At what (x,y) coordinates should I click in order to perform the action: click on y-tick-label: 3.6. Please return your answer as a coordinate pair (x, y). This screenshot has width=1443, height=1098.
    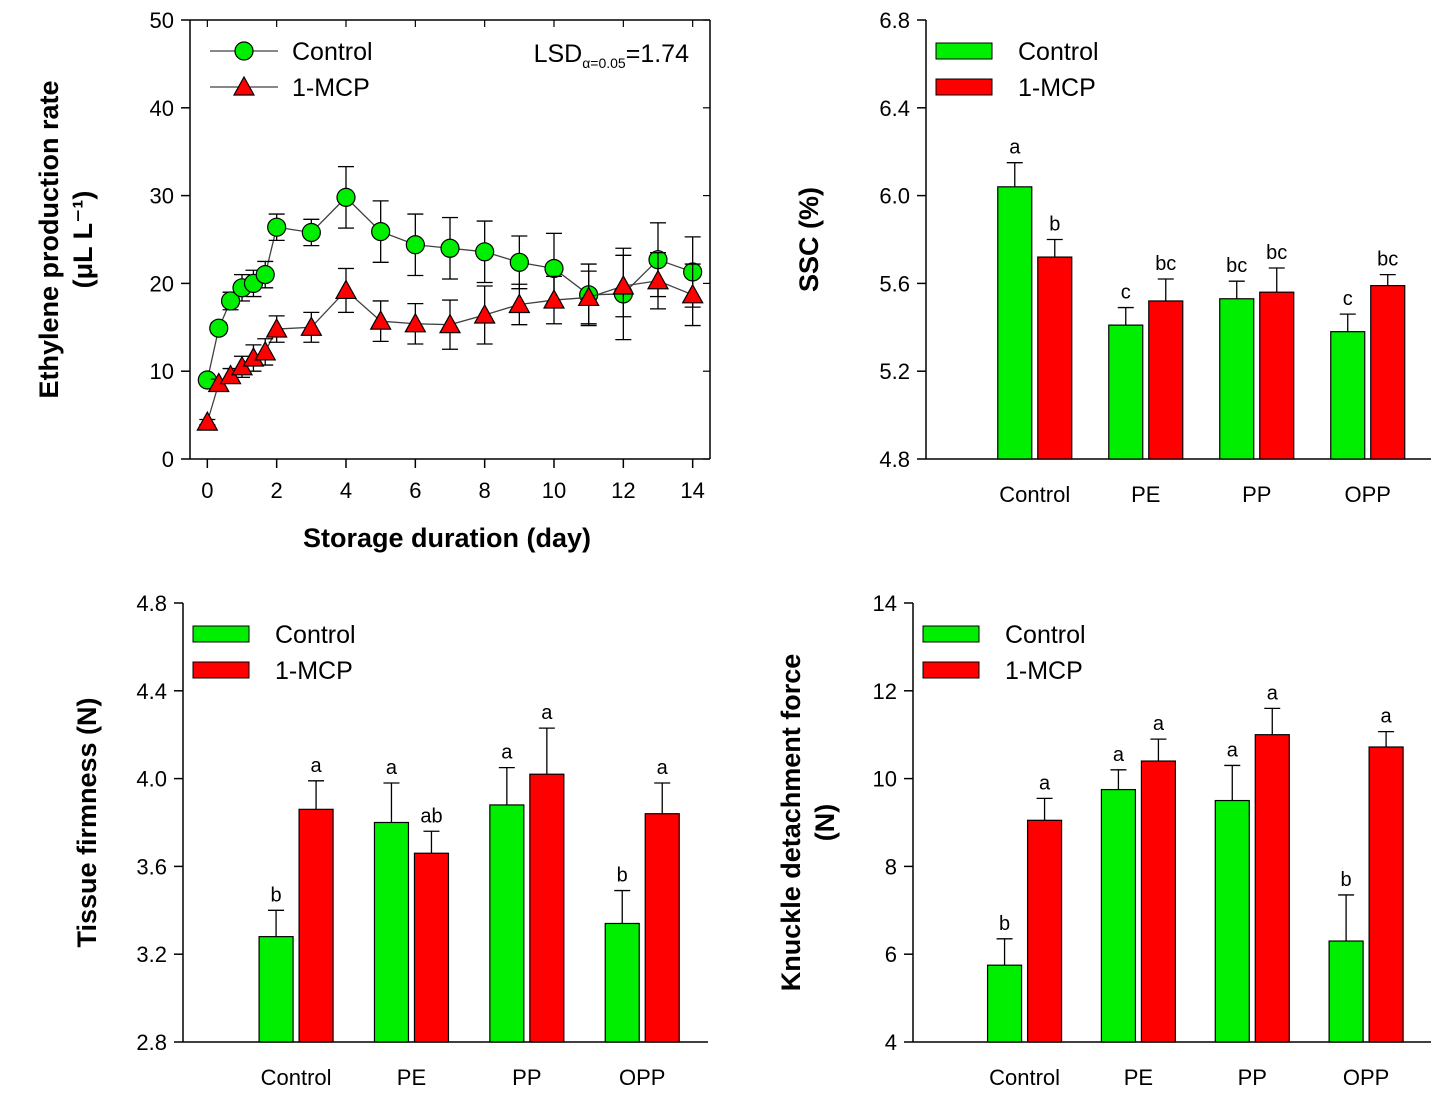
    Looking at the image, I should click on (151, 866).